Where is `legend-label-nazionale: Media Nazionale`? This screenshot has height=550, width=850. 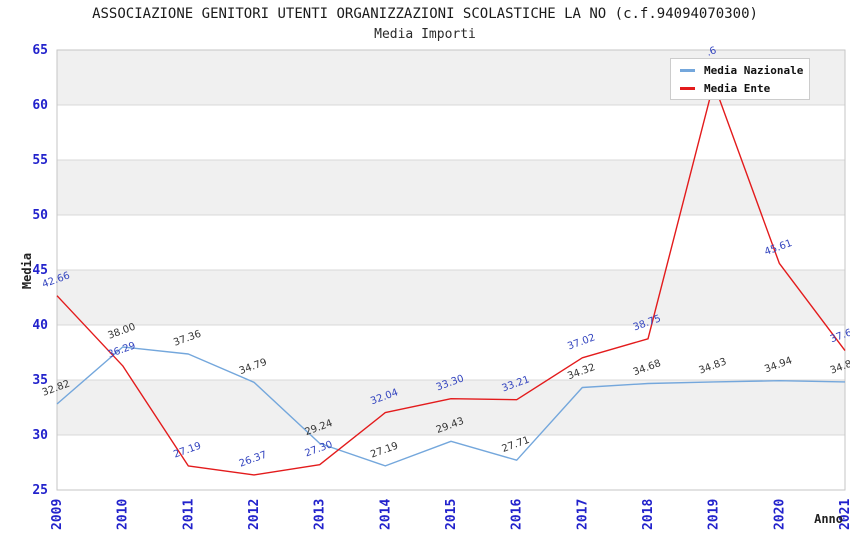
legend-label-nazionale: Media Nazionale is located at coordinates (754, 70).